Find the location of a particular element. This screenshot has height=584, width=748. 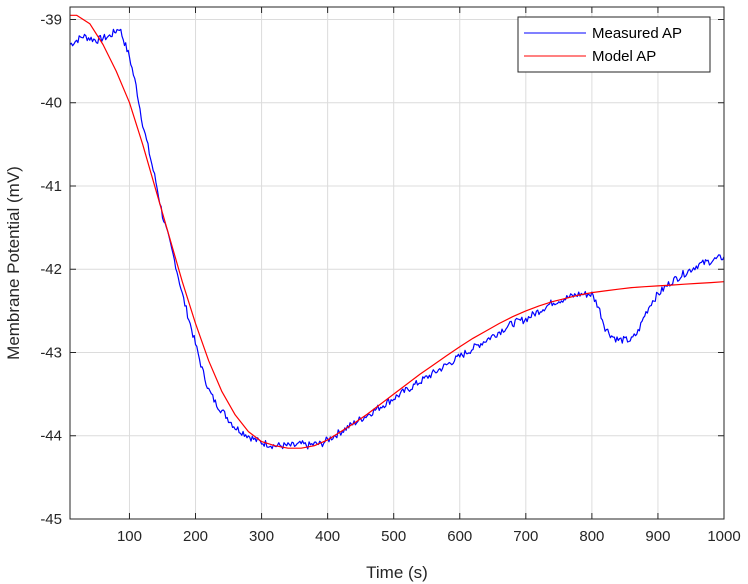

x-tick-label: 100 is located at coordinates (129, 536).